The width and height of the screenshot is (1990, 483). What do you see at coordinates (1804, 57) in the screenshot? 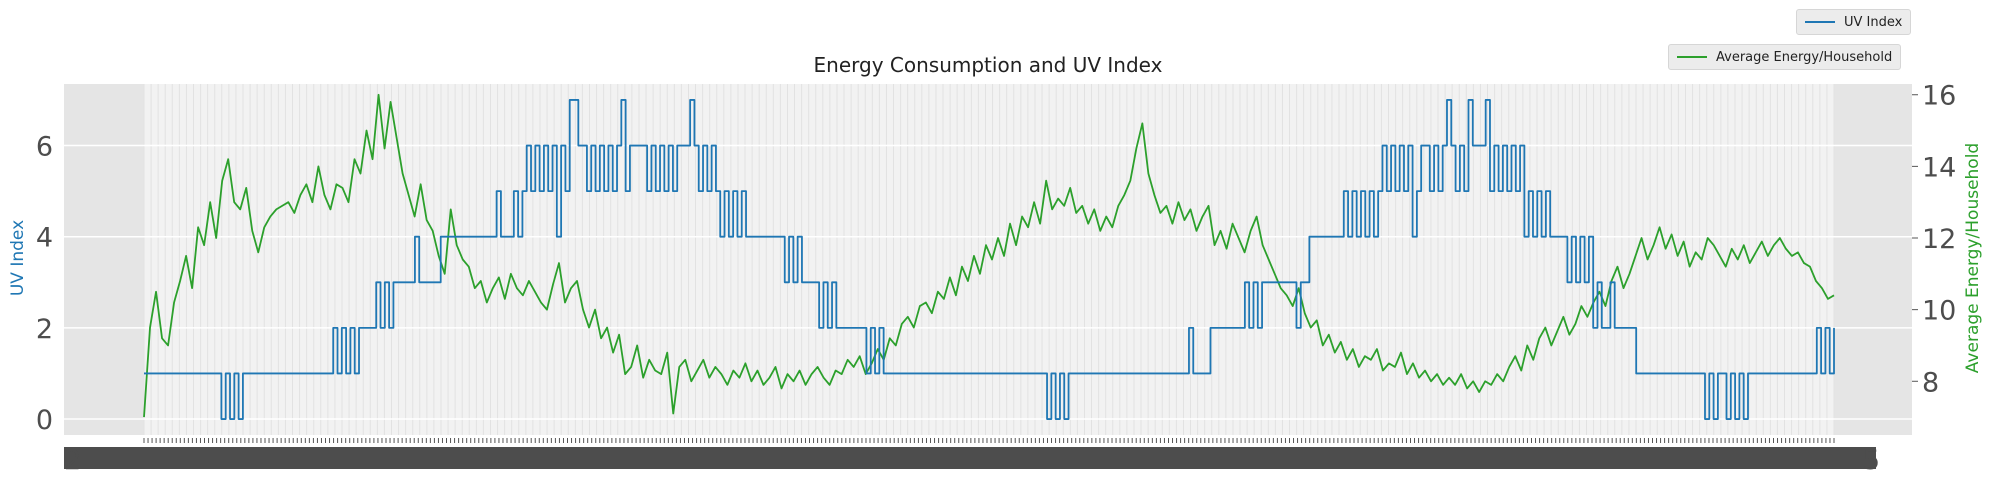
I see `legend-energy-label: Average Energy/Household` at bounding box center [1804, 57].